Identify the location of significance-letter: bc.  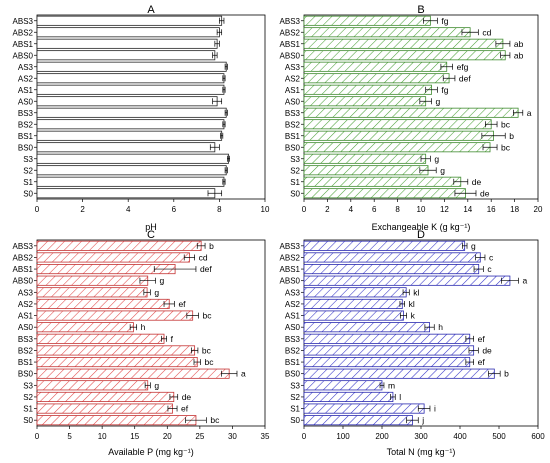
(506, 147).